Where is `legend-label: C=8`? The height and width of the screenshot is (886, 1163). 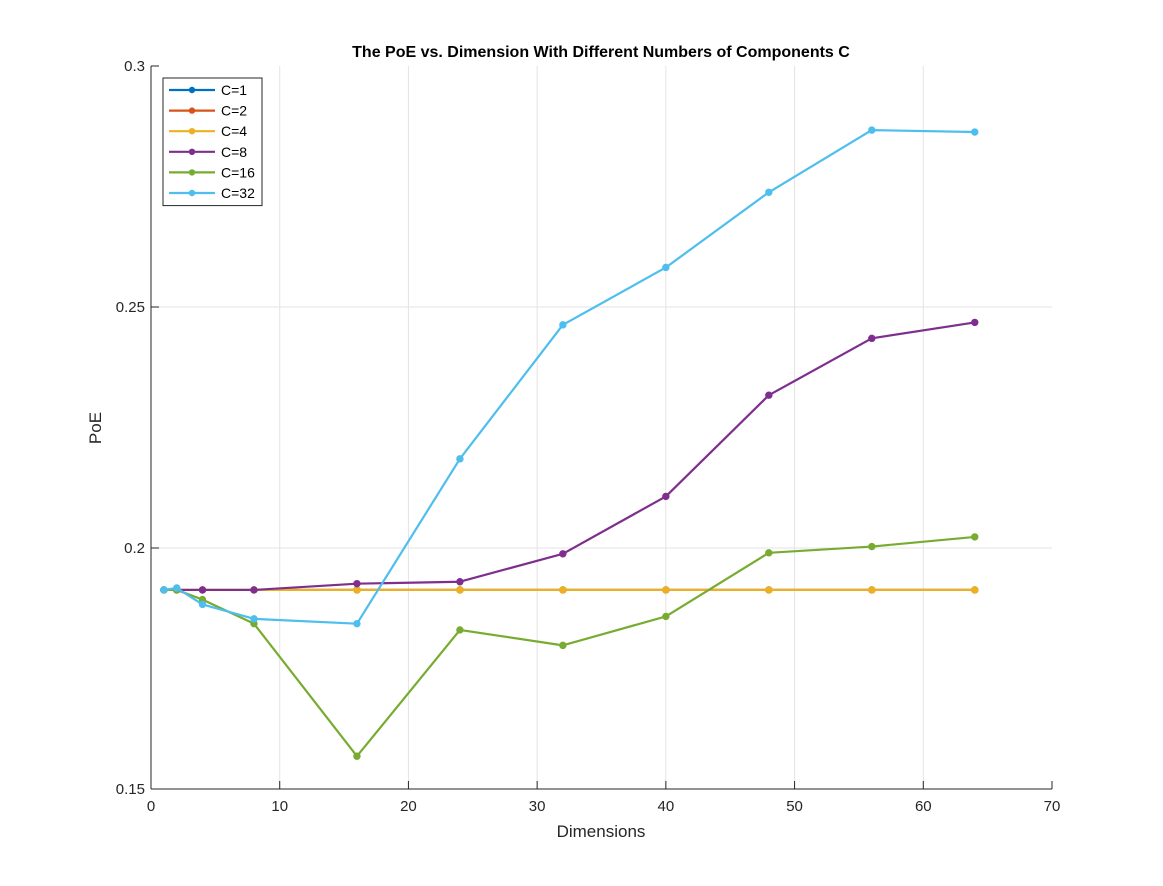 legend-label: C=8 is located at coordinates (234, 152).